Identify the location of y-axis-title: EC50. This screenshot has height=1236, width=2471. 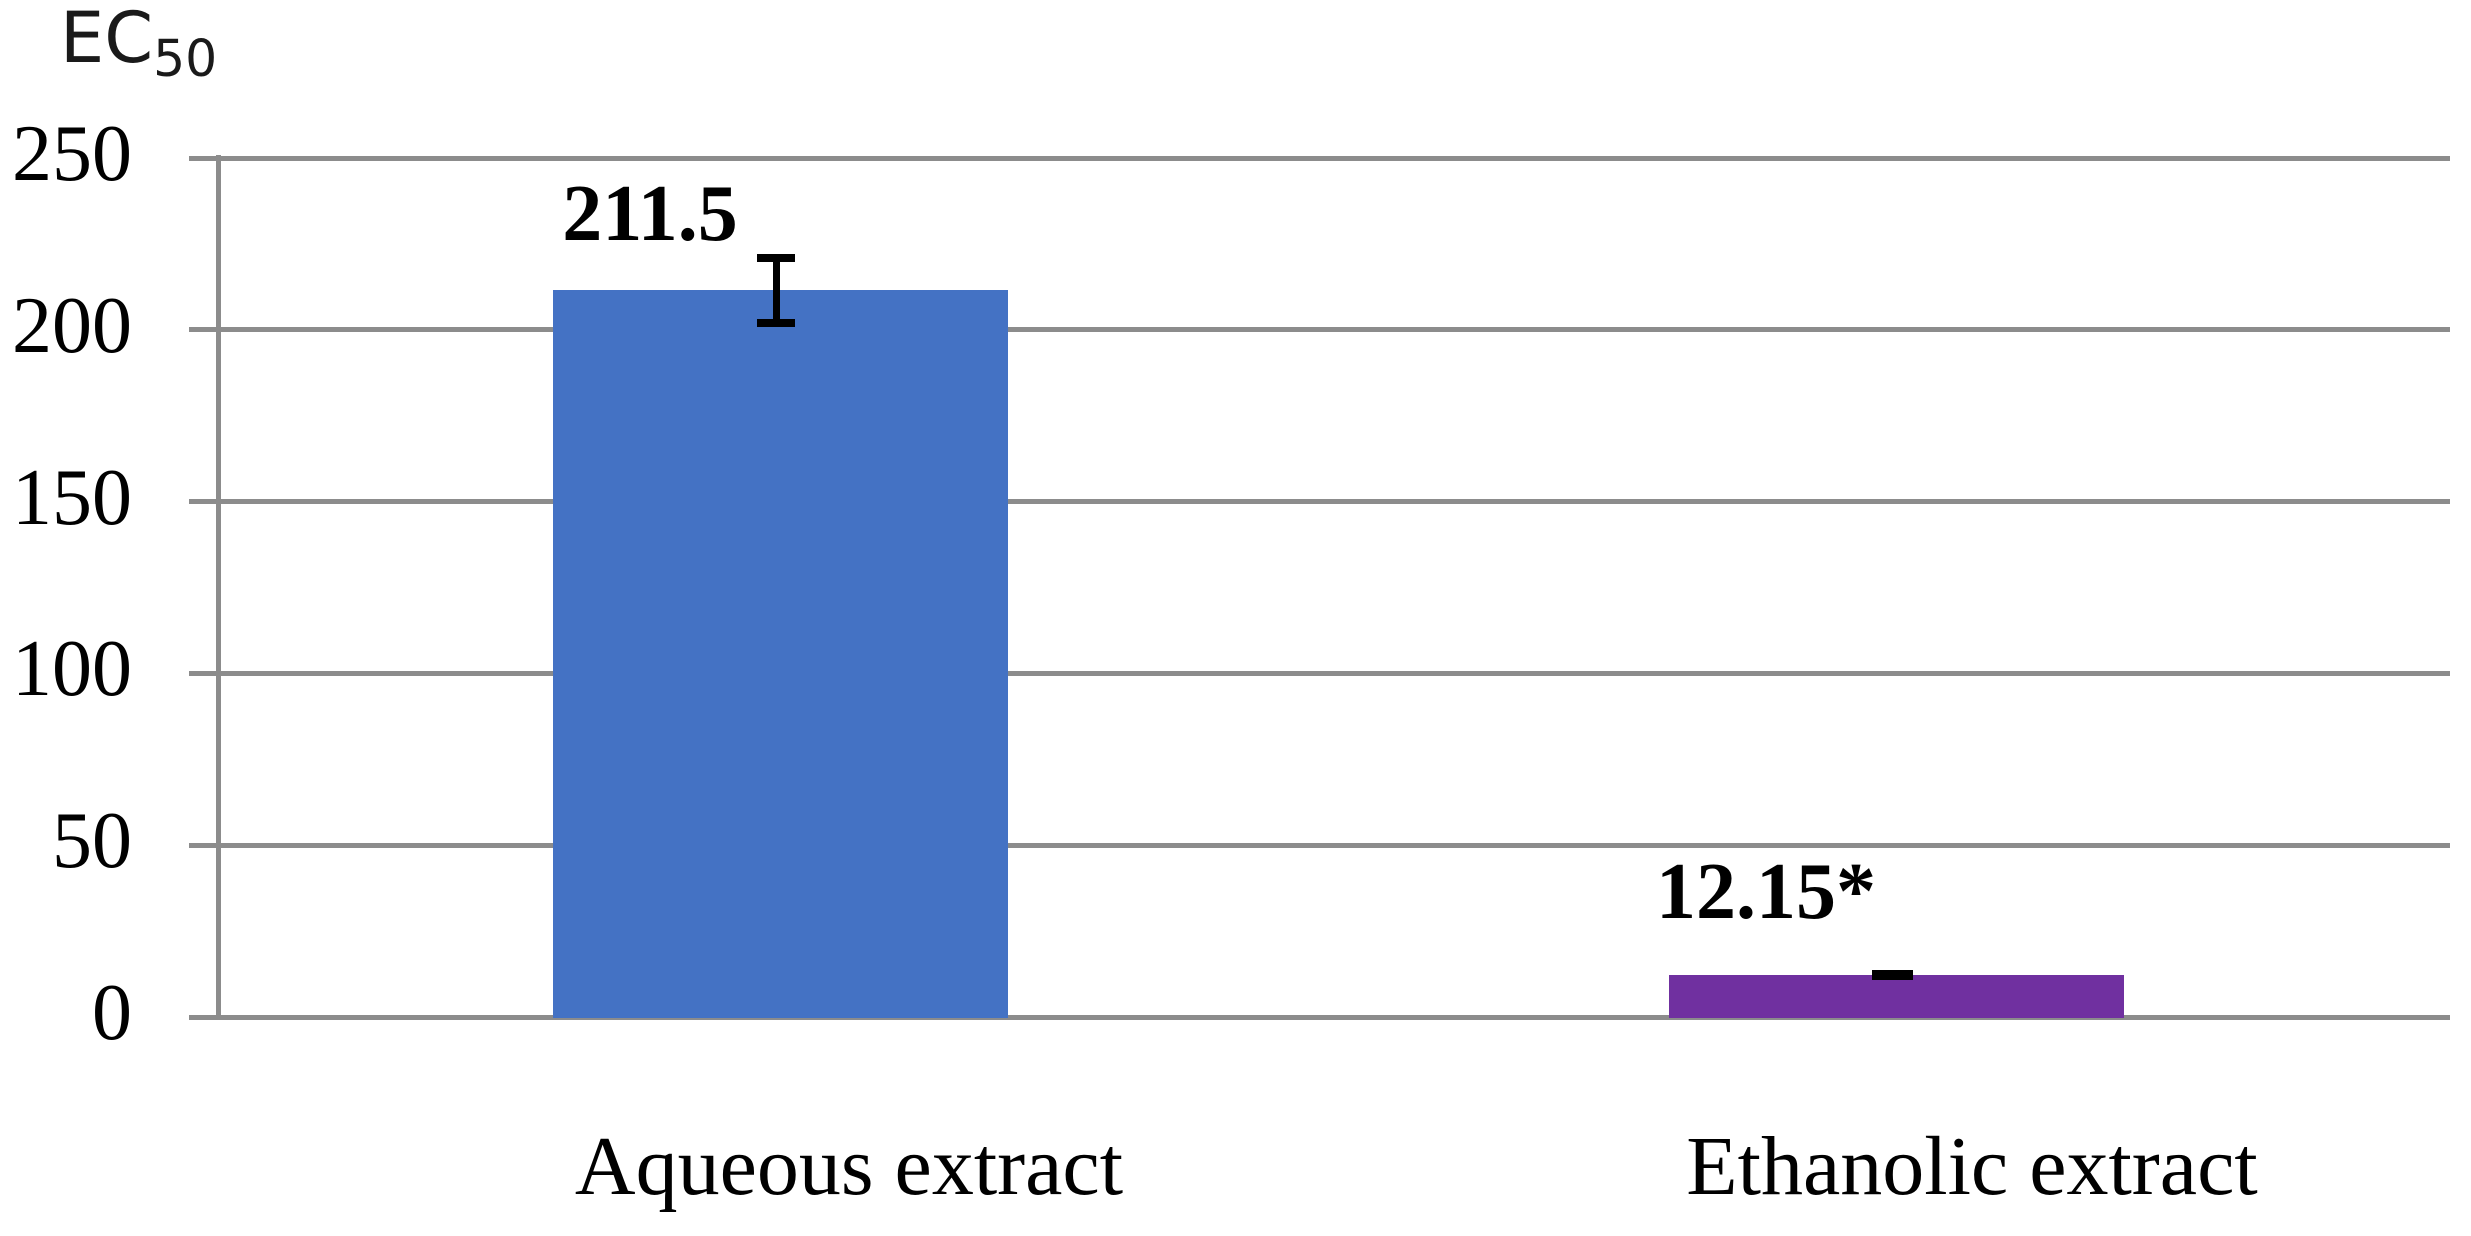
(138, 43).